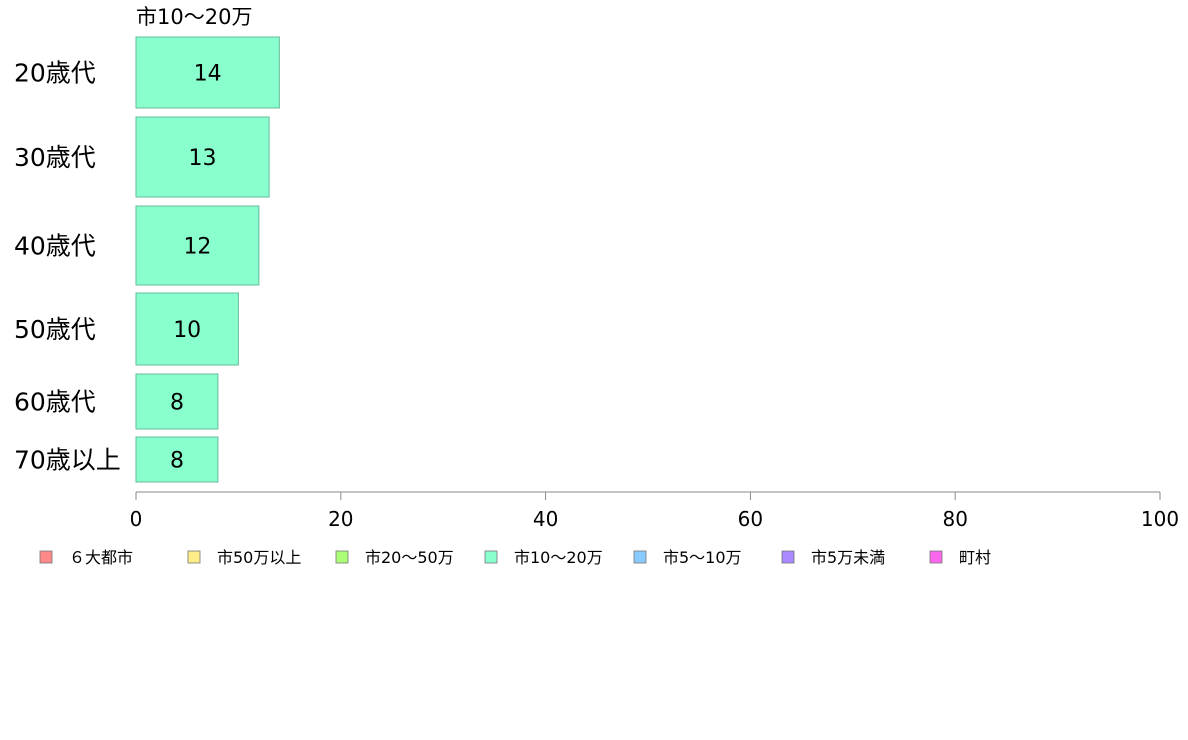  What do you see at coordinates (67, 460) in the screenshot?
I see `category-label: 70歳以上` at bounding box center [67, 460].